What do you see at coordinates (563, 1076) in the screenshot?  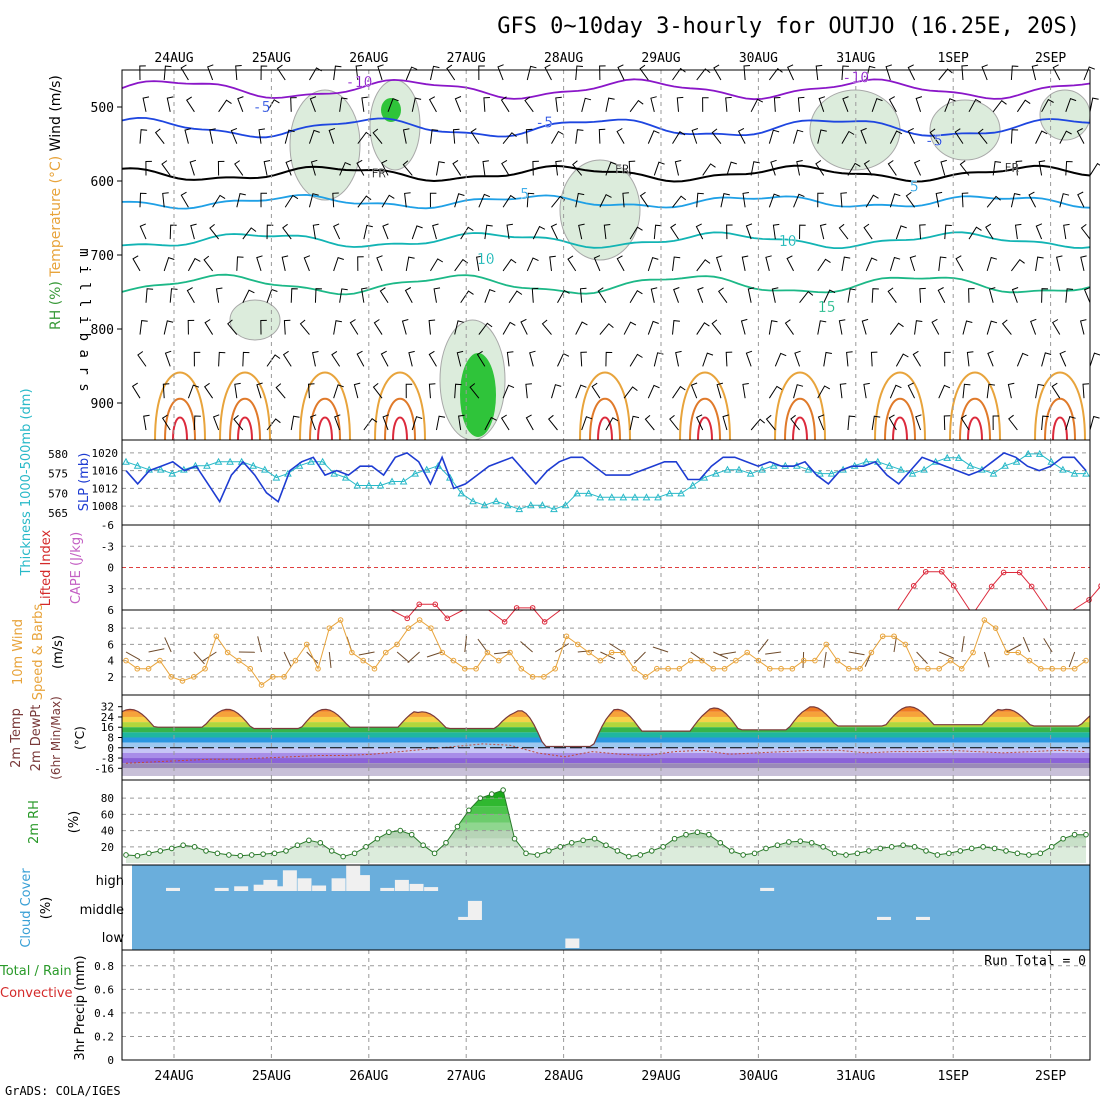 I see `date-label-bottom: 28AUG` at bounding box center [563, 1076].